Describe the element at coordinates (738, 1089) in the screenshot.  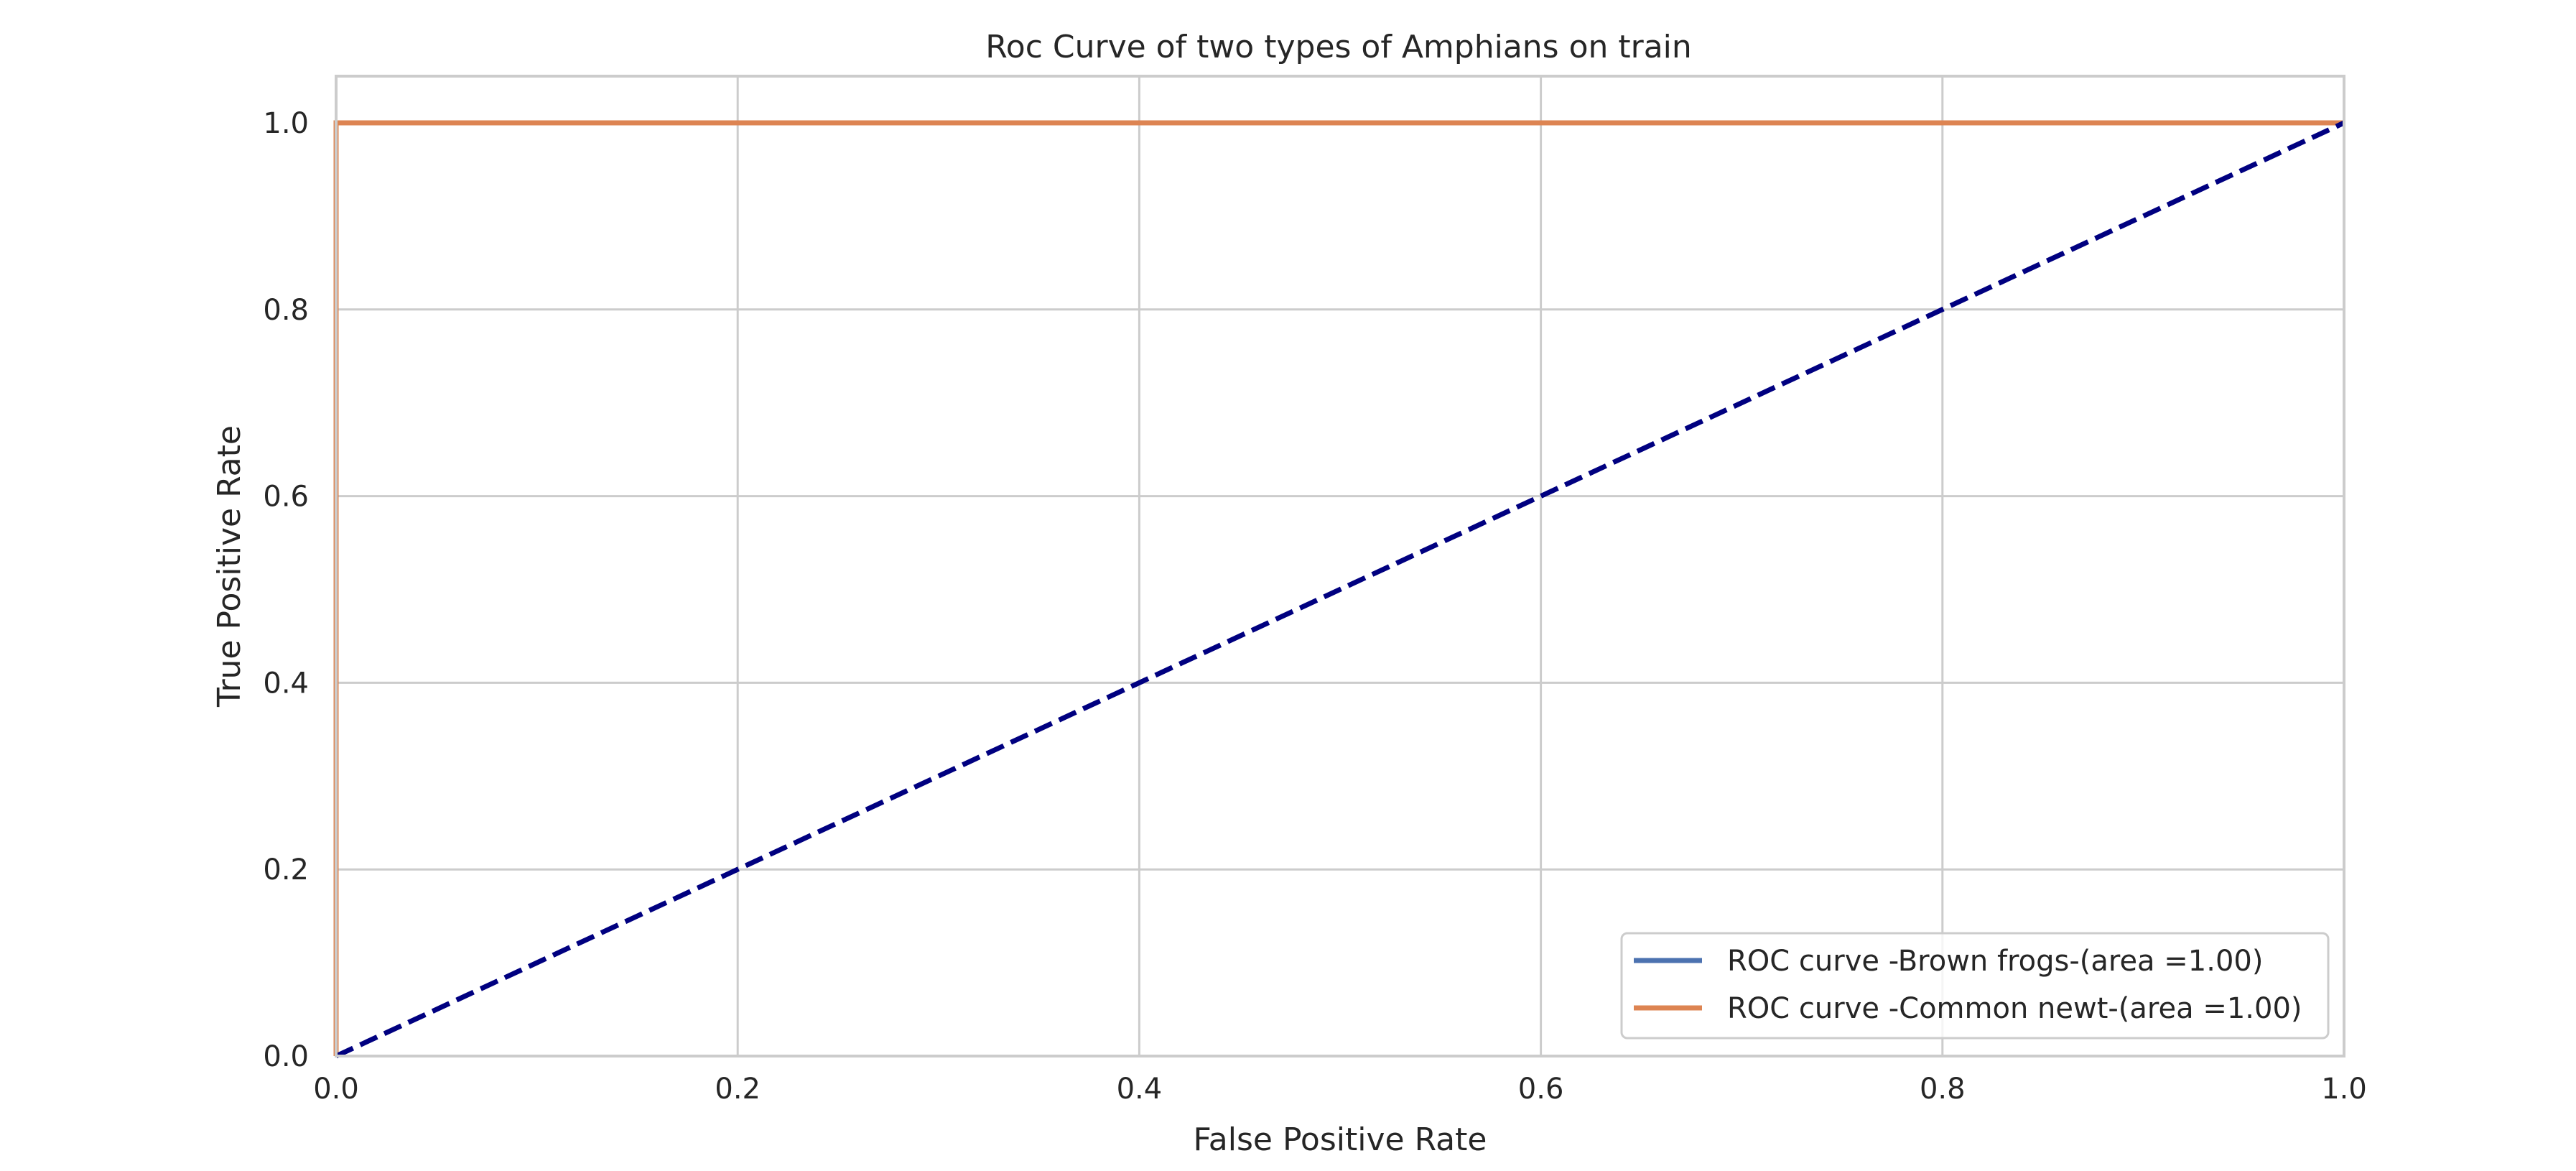
I see `x-tick-label: 0.2` at that location.